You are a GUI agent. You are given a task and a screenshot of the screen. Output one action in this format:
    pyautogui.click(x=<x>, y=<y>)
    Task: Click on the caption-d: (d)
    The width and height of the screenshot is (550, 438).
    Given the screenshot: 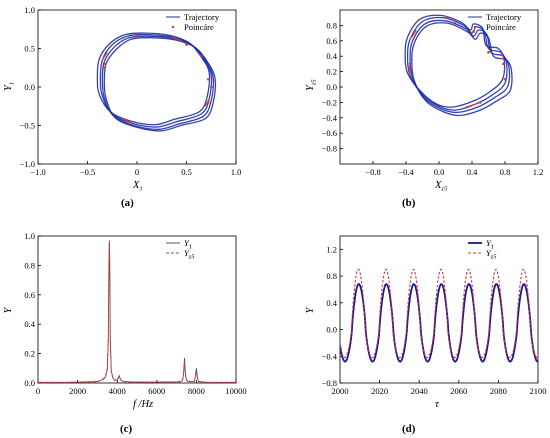 What is the action you would take?
    pyautogui.click(x=409, y=429)
    